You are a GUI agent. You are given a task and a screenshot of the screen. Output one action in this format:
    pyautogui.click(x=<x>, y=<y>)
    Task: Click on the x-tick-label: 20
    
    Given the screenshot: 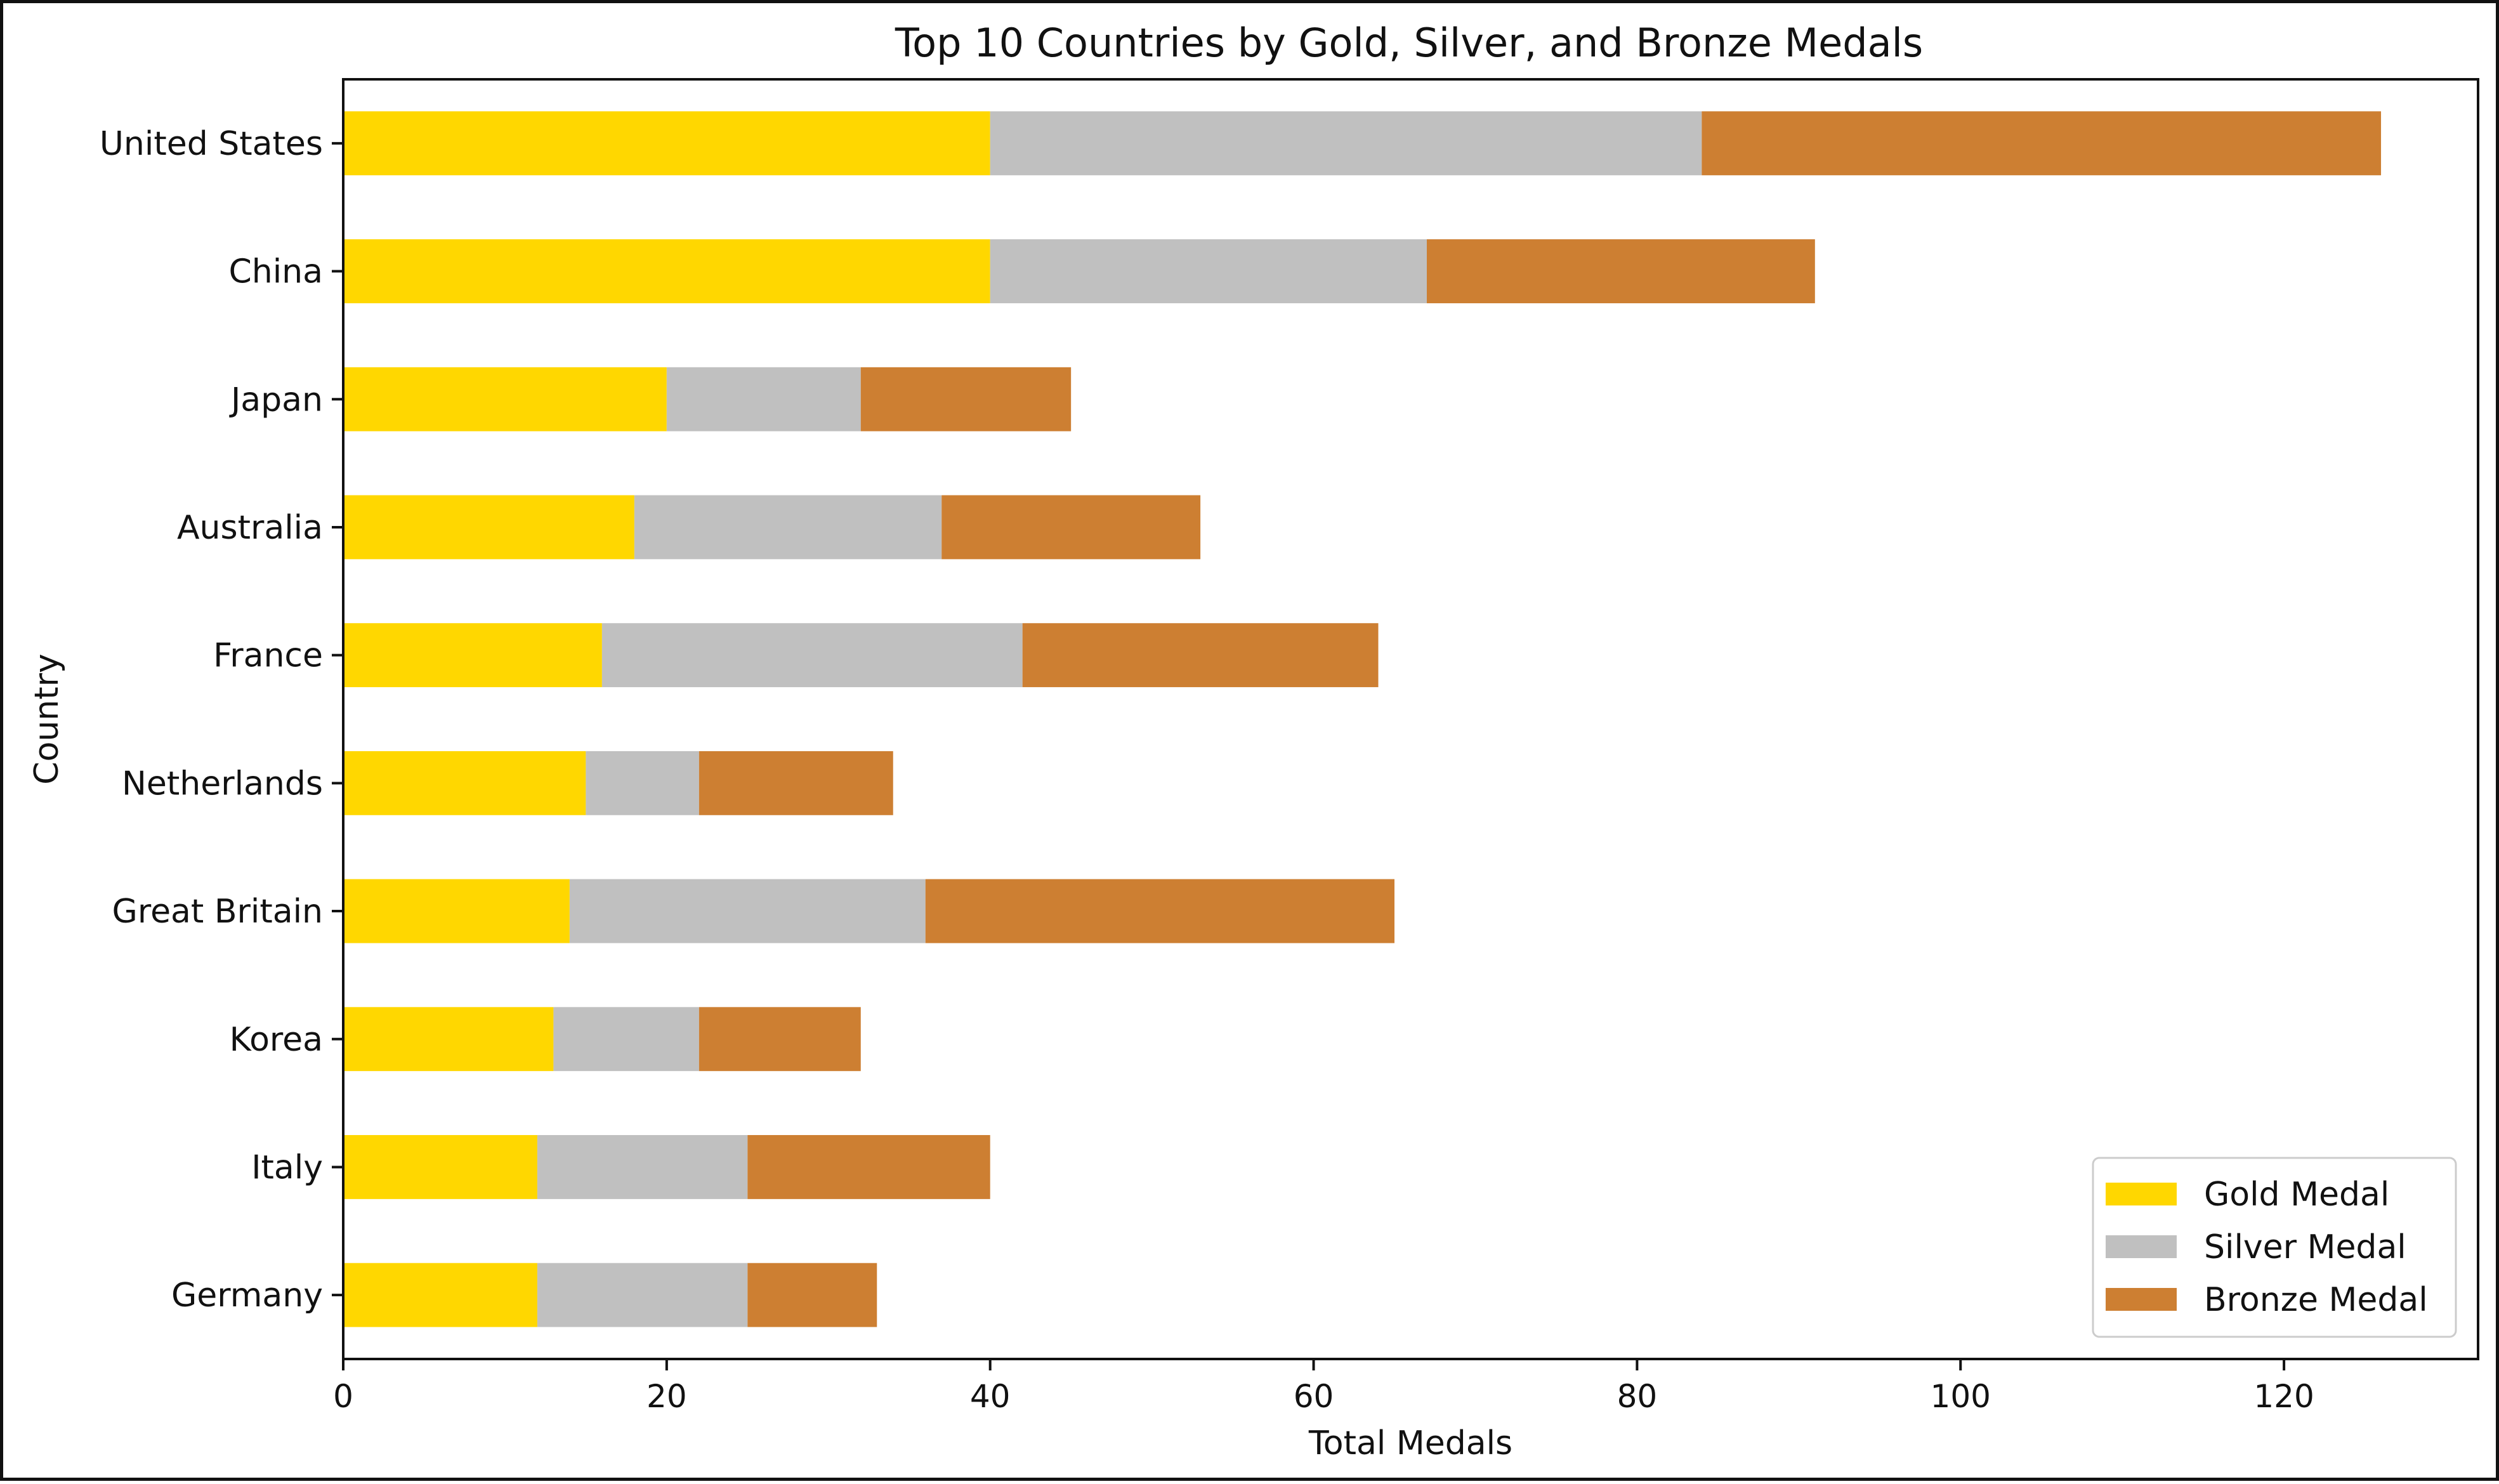 What is the action you would take?
    pyautogui.click(x=666, y=1397)
    